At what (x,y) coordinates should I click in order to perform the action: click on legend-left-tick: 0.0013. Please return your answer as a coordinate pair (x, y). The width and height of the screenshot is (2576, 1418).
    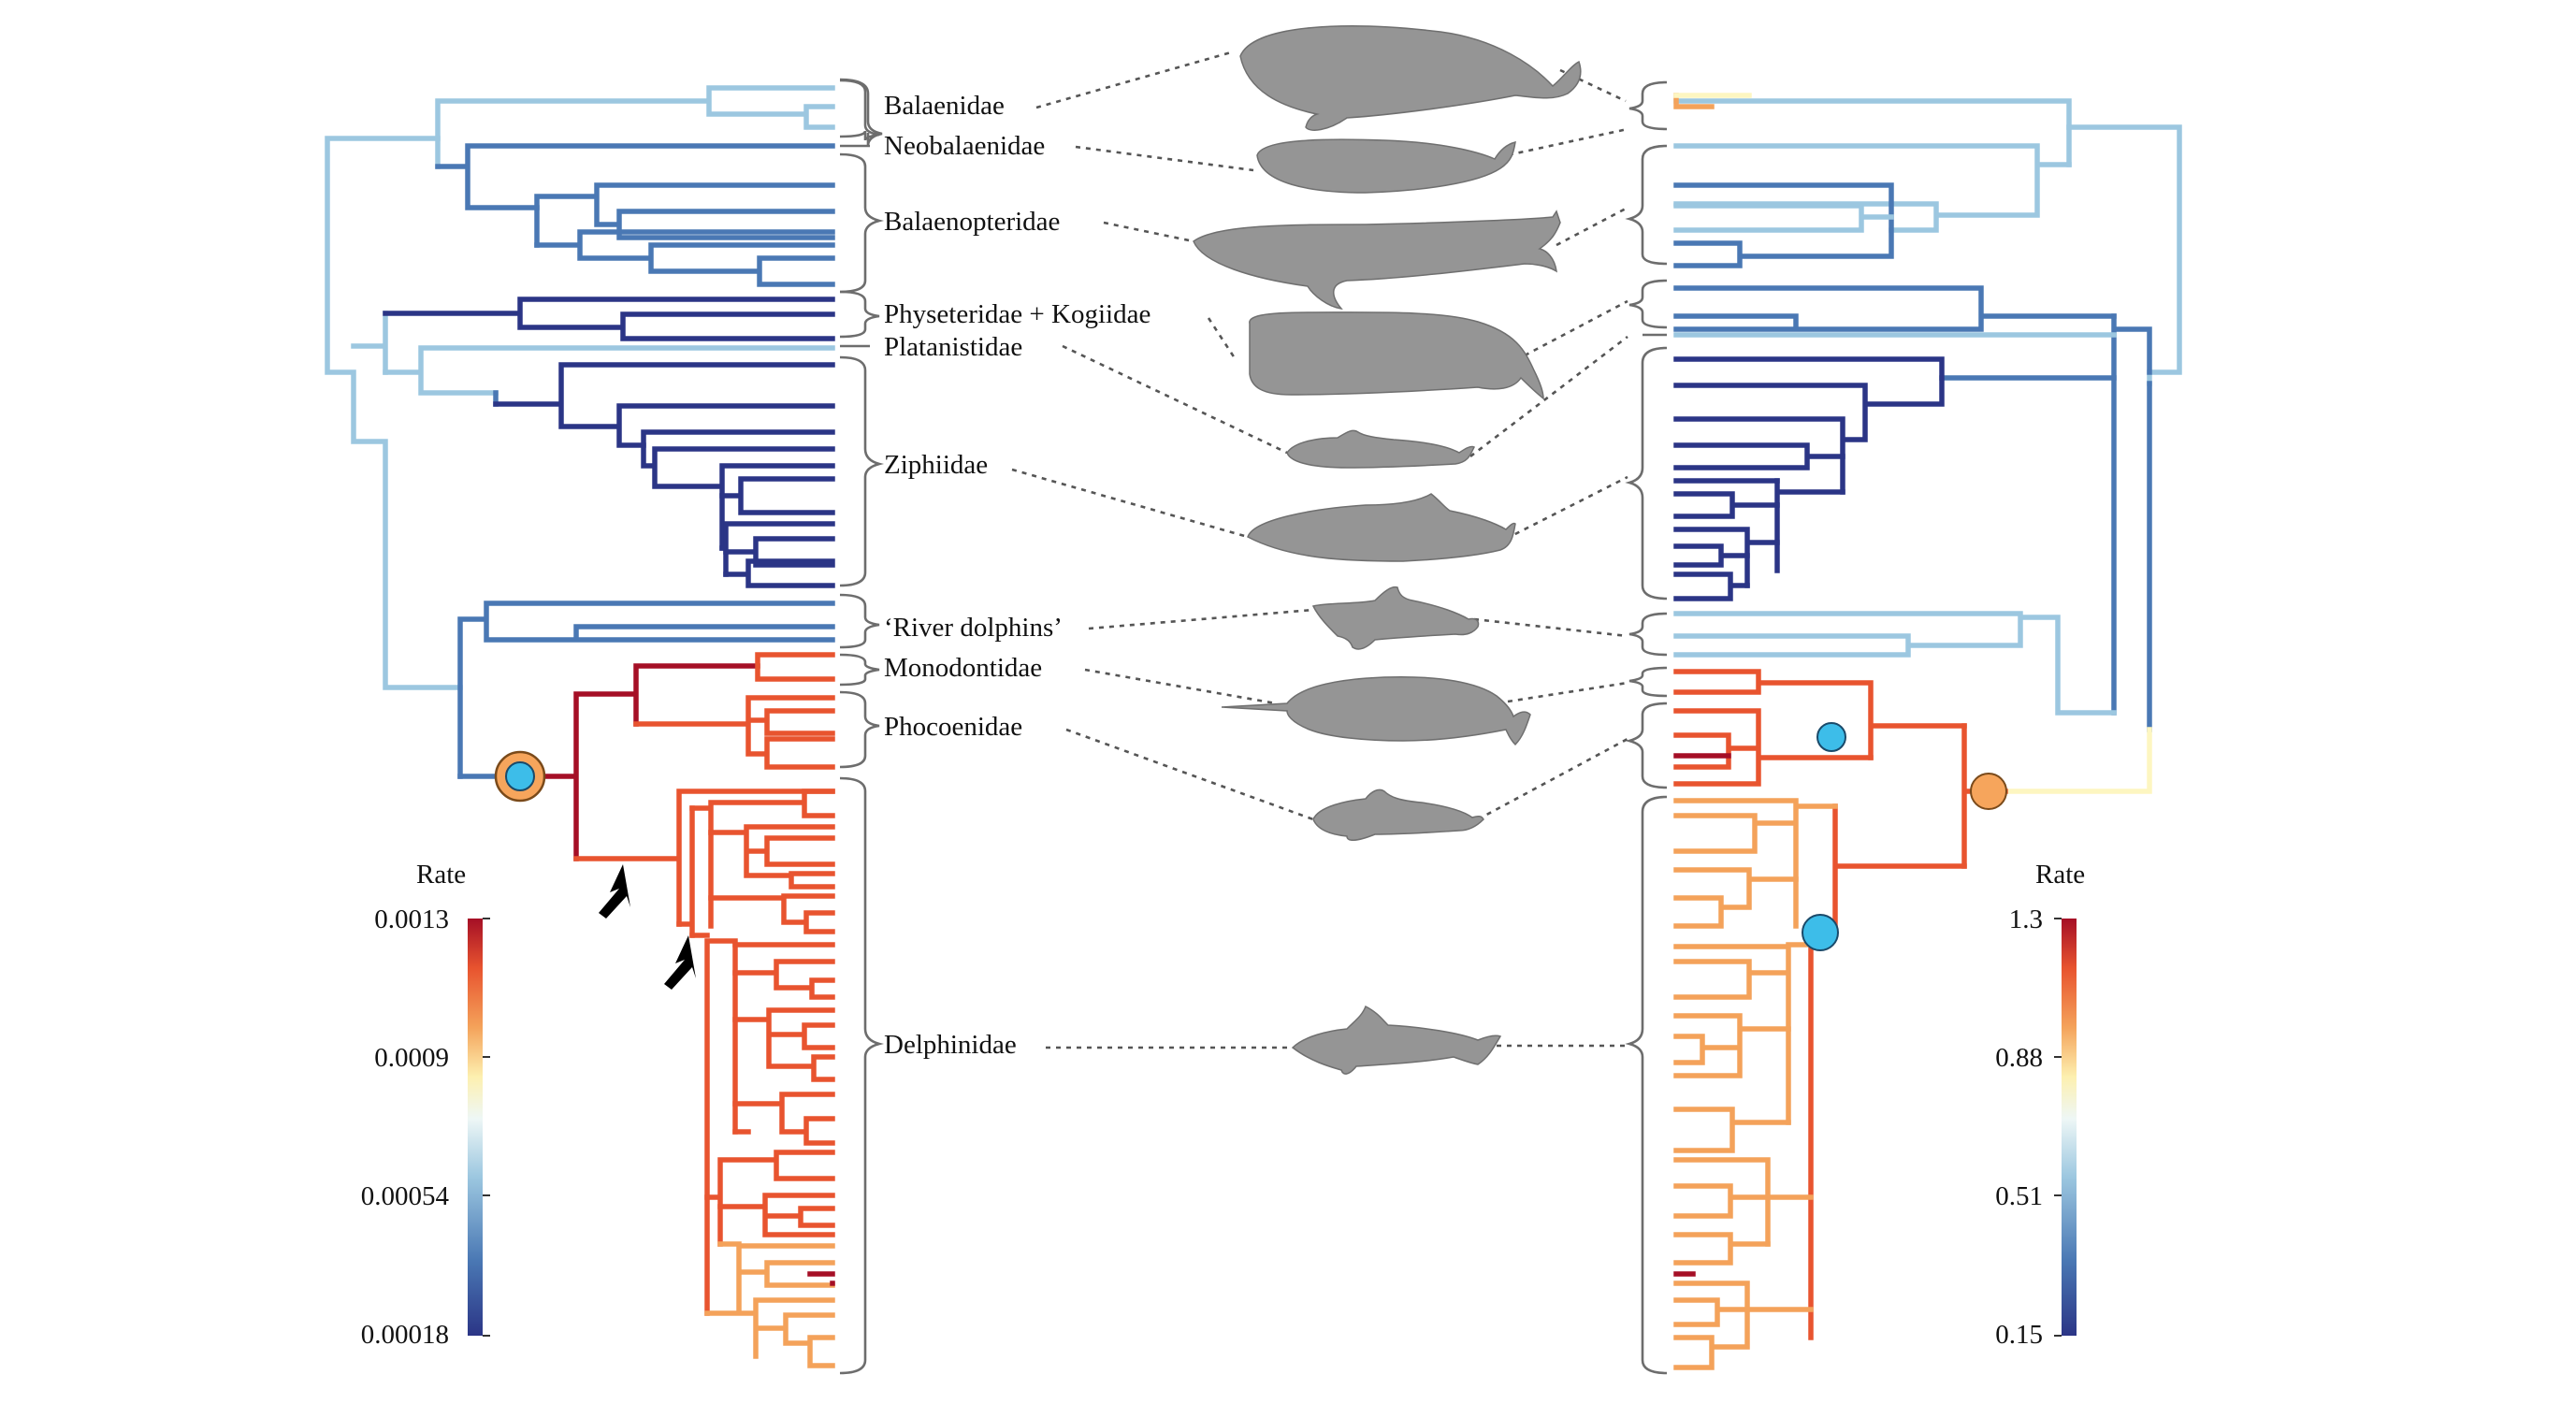
    Looking at the image, I should click on (411, 919).